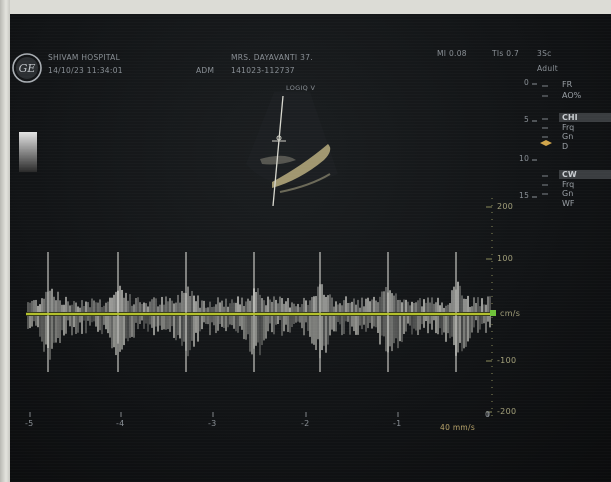 The width and height of the screenshot is (611, 482). Describe the element at coordinates (507, 360) in the screenshot. I see `velocity-minus-100: -100` at that location.